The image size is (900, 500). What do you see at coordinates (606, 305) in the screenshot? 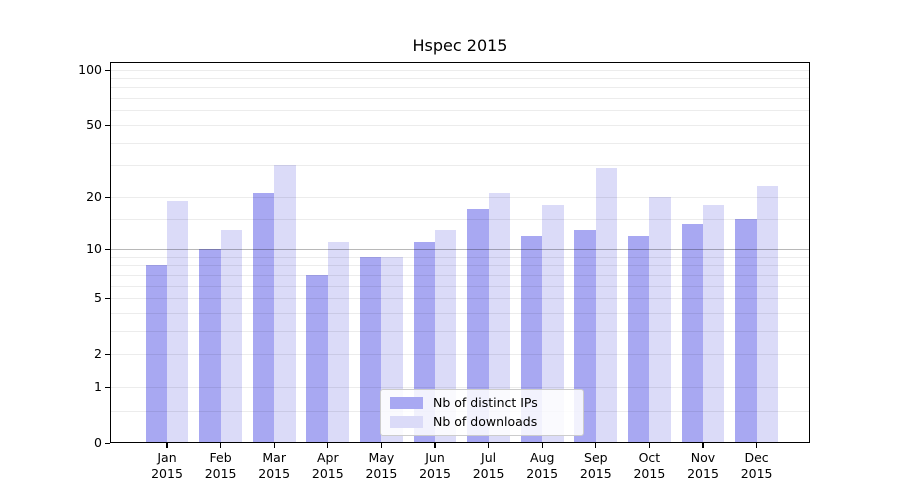
I see `bar-downloads-sep` at bounding box center [606, 305].